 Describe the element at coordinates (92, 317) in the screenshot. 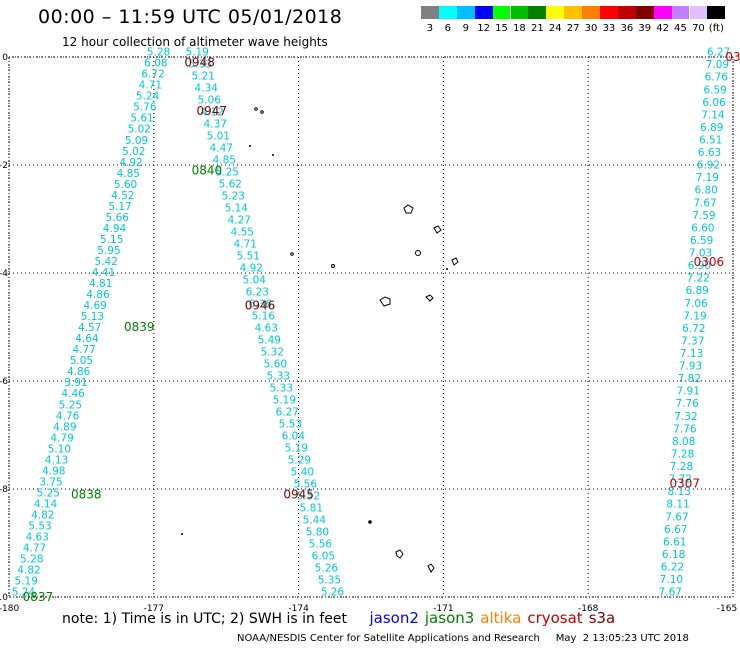

I see `wave-height-value: 5.13` at that location.